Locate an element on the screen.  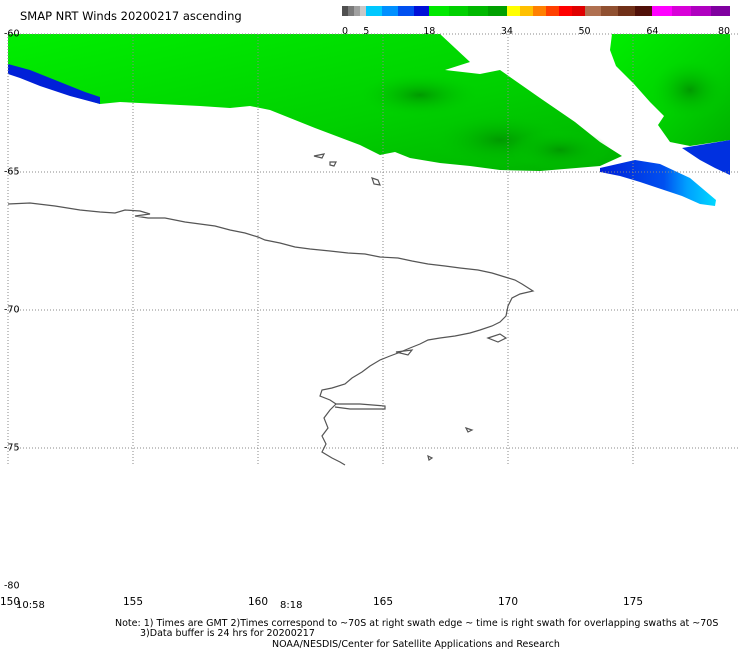
longitude-label: 165 is located at coordinates (383, 602).